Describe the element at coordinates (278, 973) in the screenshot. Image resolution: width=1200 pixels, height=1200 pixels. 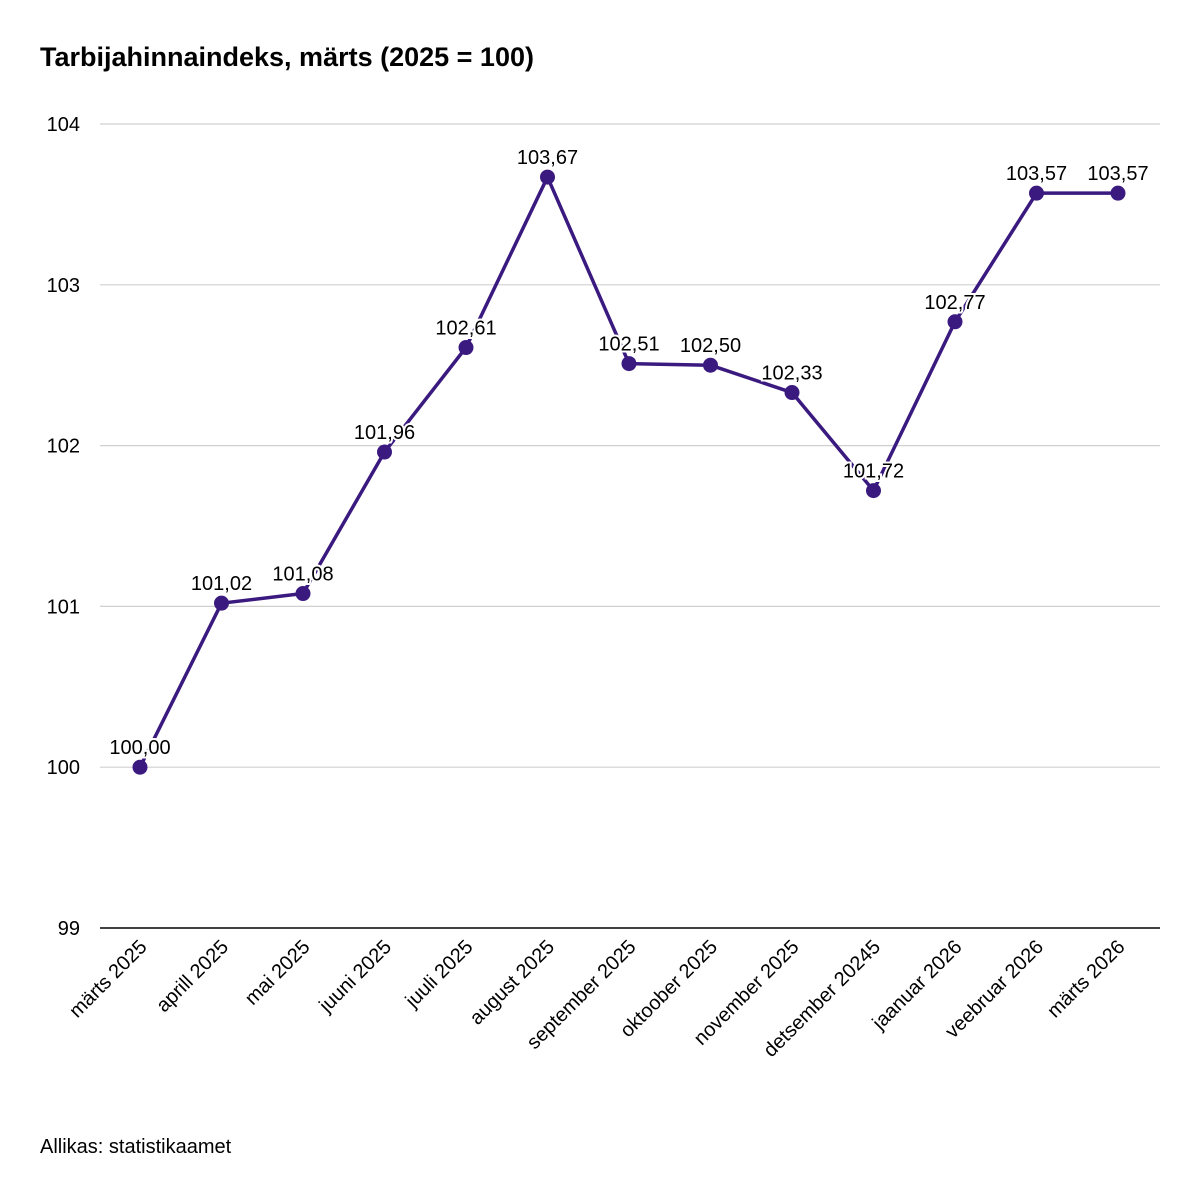
I see `x-tick-label: mai 2025` at that location.